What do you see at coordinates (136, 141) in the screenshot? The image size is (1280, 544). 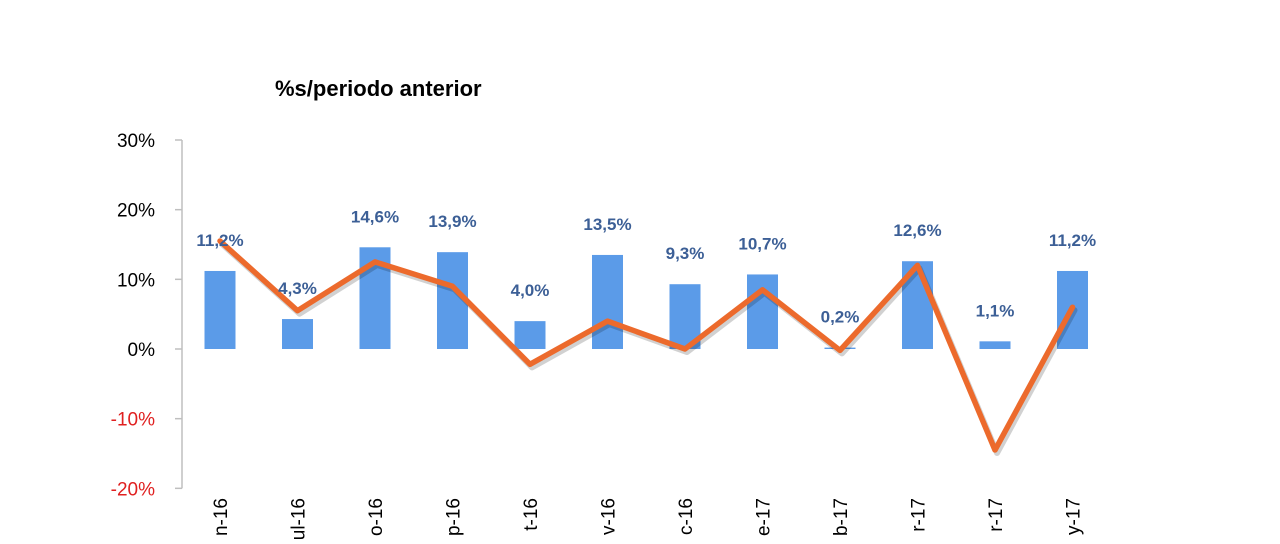 I see `y-tick-label: 30%` at bounding box center [136, 141].